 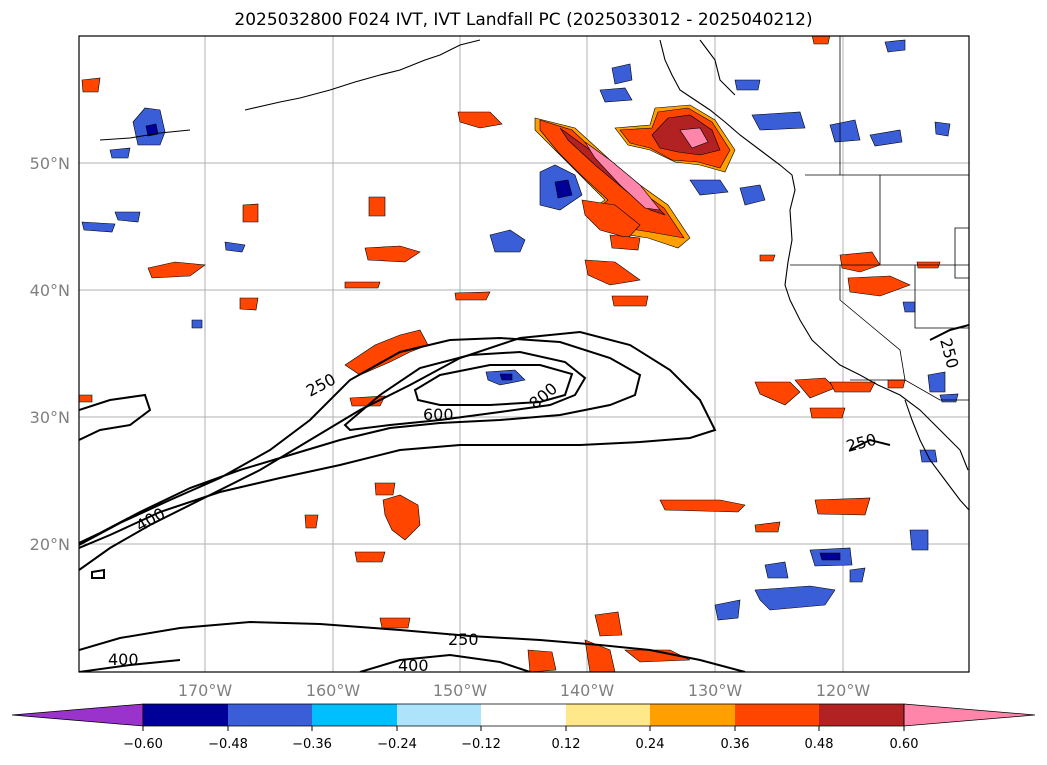 I want to click on colorbar-tick-label: 0.60, so click(x=904, y=744).